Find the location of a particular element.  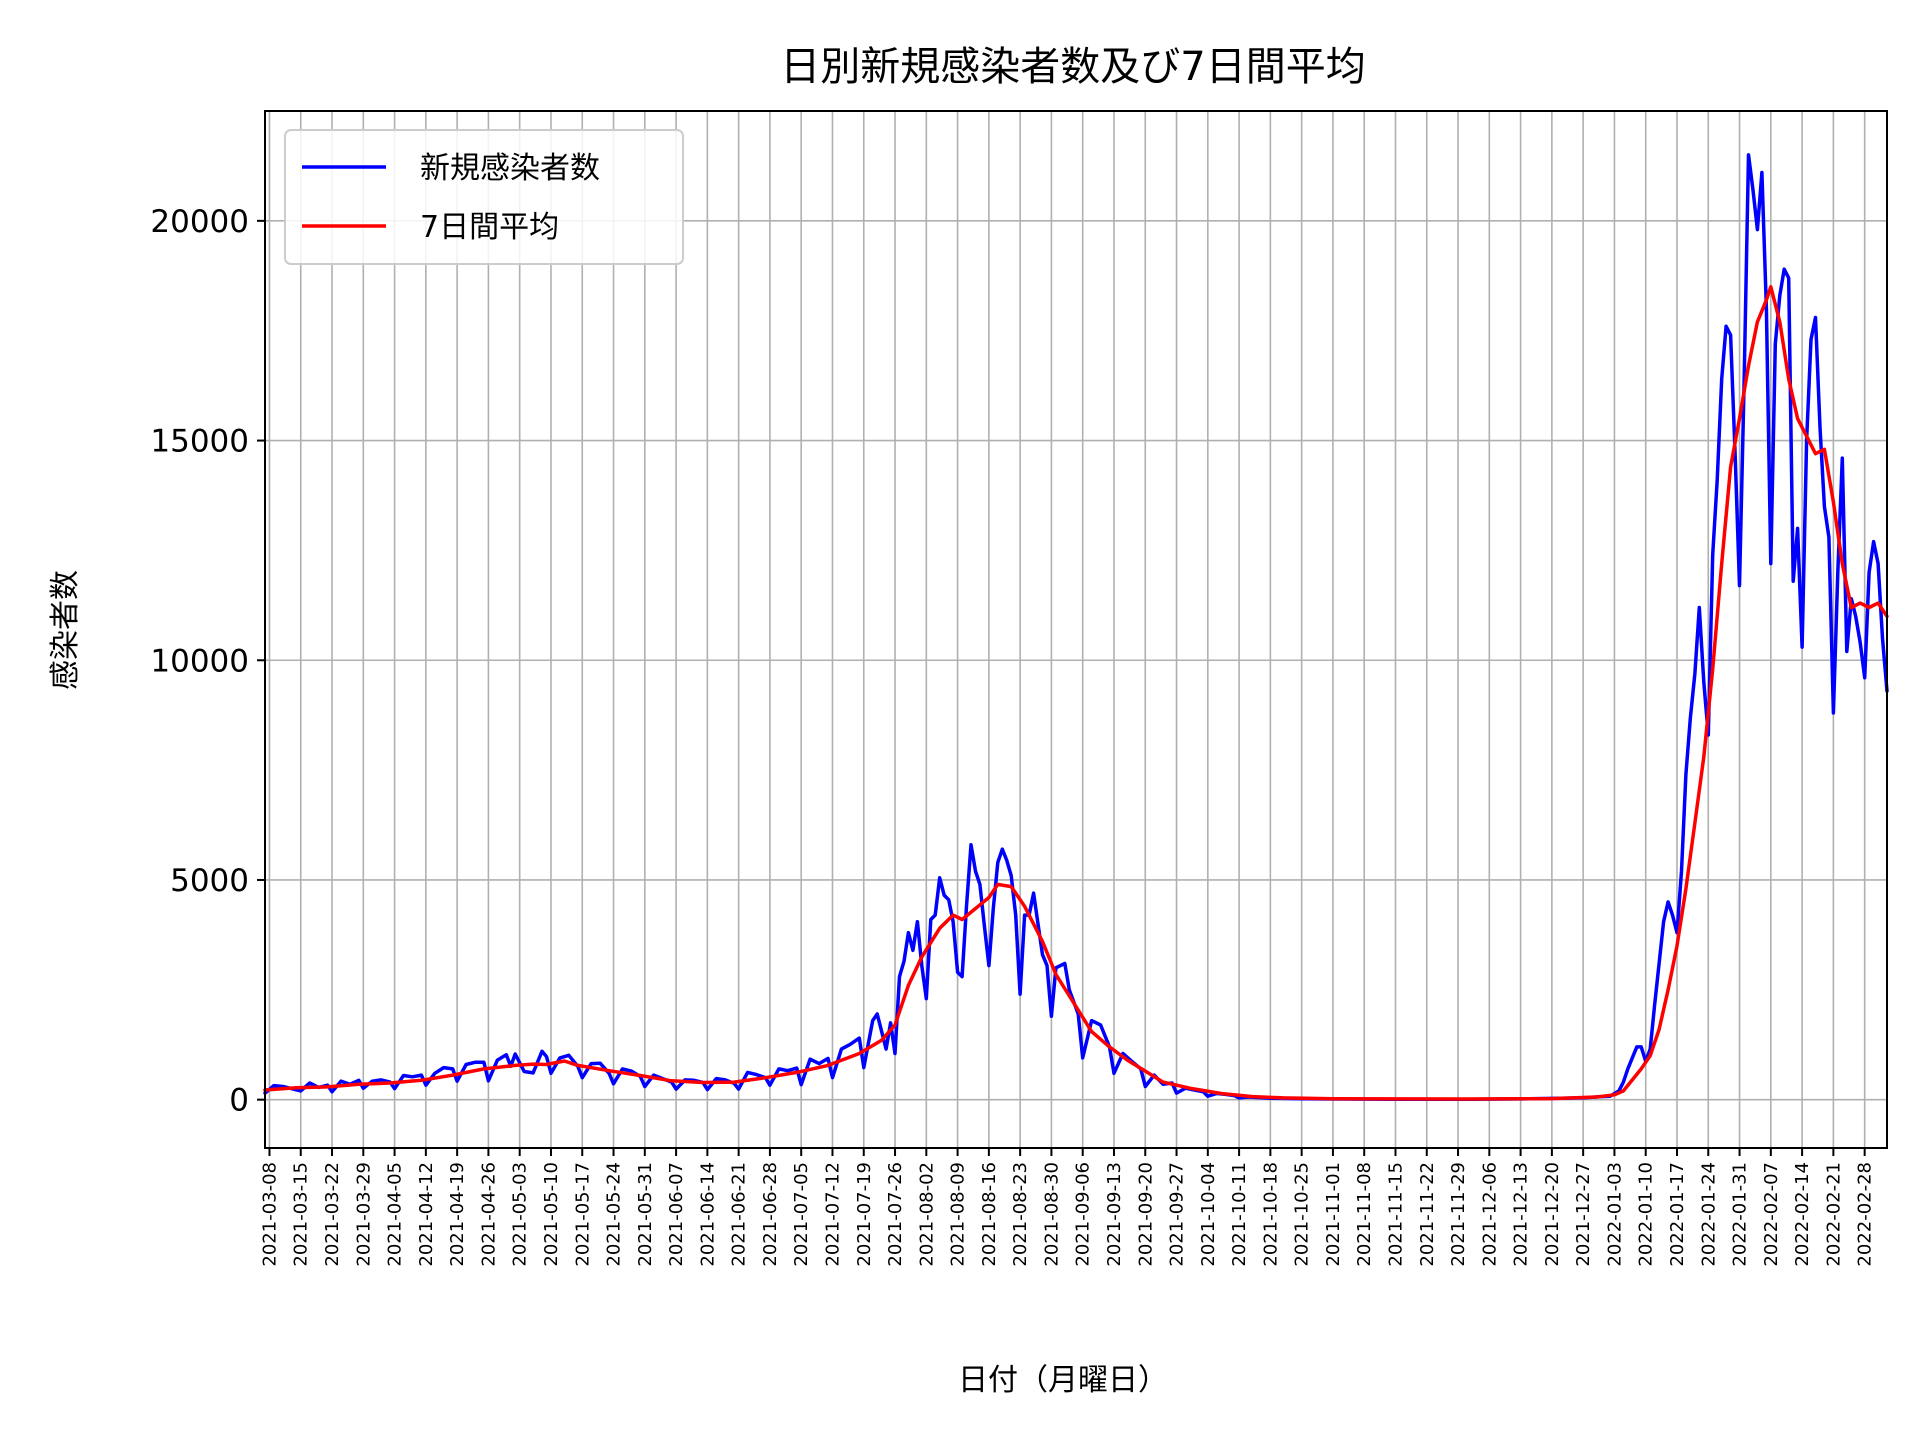

x-tick-label: 2021-09-20 is located at coordinates (1145, 1214).